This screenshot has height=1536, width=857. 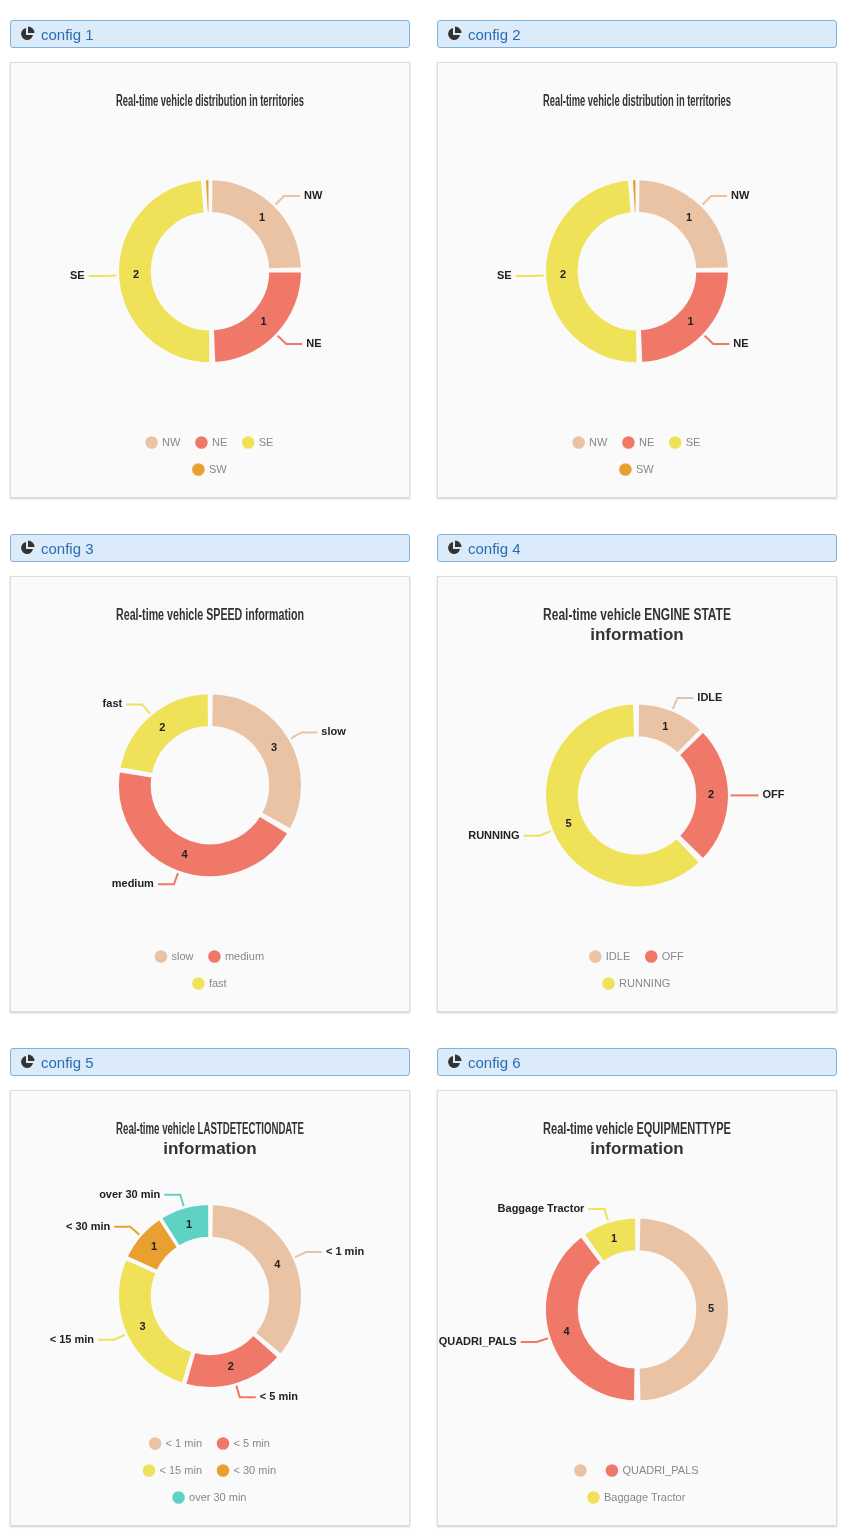 What do you see at coordinates (494, 34) in the screenshot?
I see `text: config 2` at bounding box center [494, 34].